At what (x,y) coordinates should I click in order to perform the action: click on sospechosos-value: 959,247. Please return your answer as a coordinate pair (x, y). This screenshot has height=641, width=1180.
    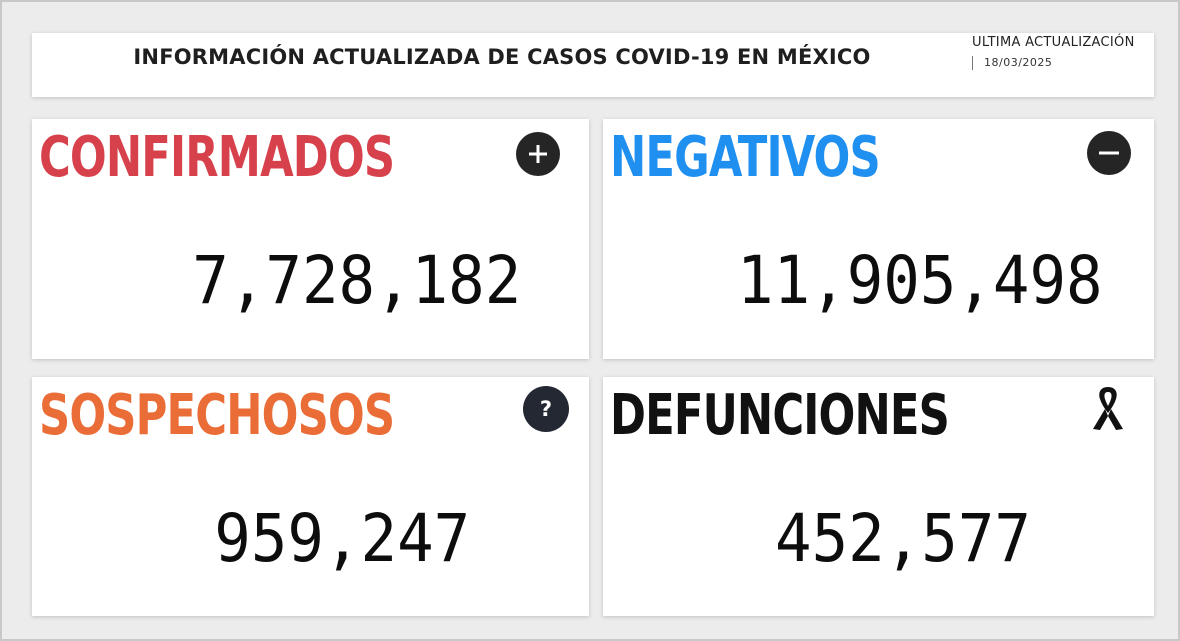
    Looking at the image, I should click on (342, 538).